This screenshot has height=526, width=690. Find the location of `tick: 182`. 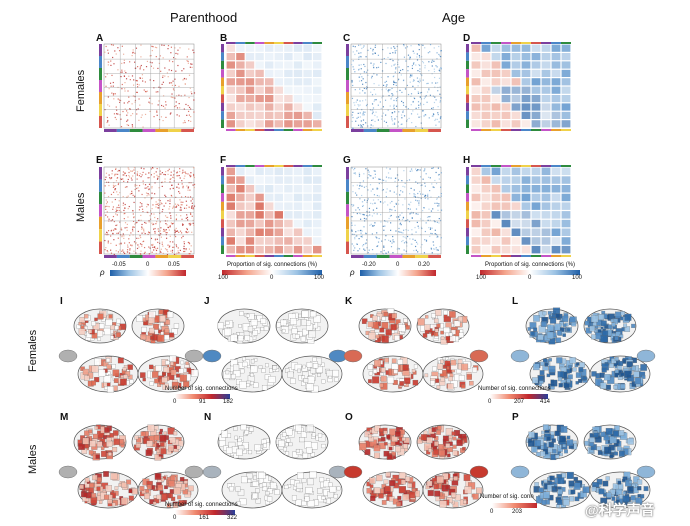

tick: 182 is located at coordinates (228, 402).